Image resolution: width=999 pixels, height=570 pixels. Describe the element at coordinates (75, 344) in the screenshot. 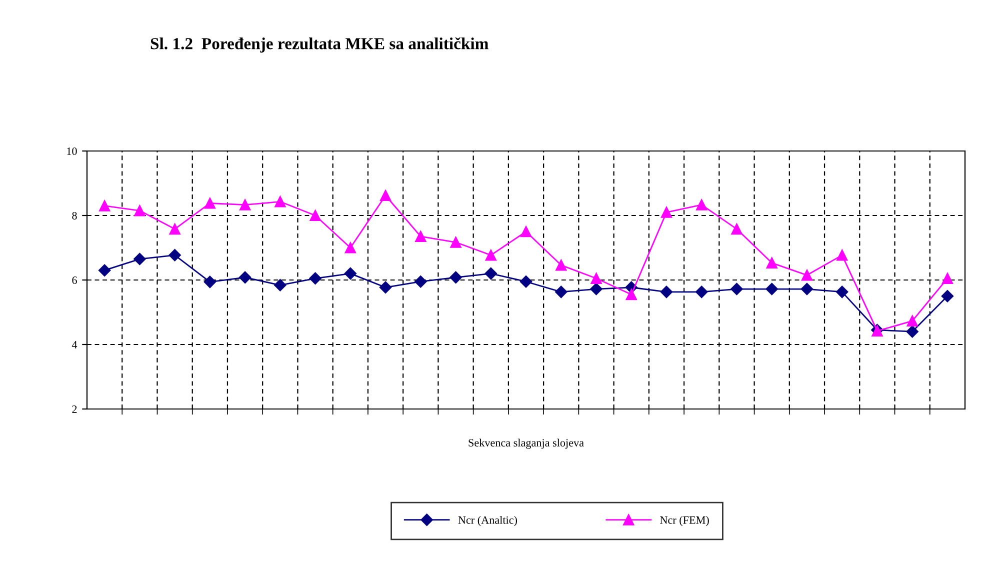

I see `y-tick-label: 4` at that location.